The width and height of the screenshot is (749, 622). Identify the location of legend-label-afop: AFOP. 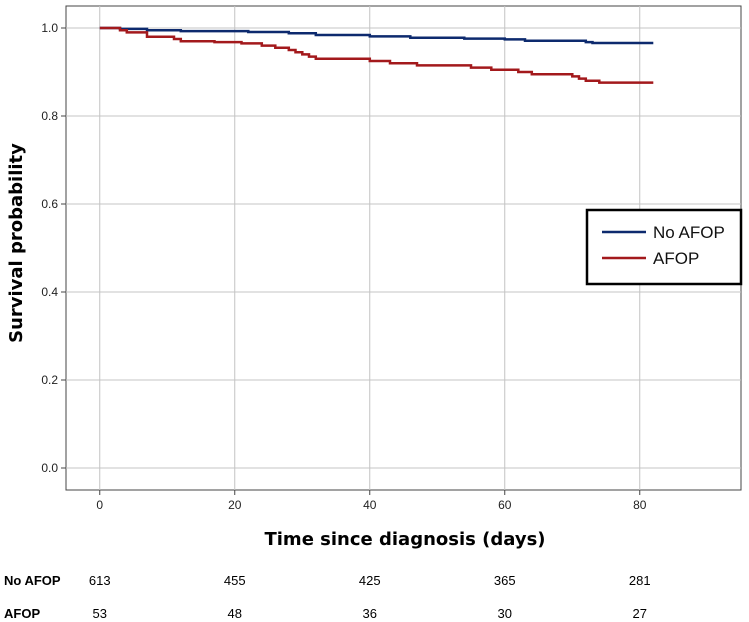
(676, 258).